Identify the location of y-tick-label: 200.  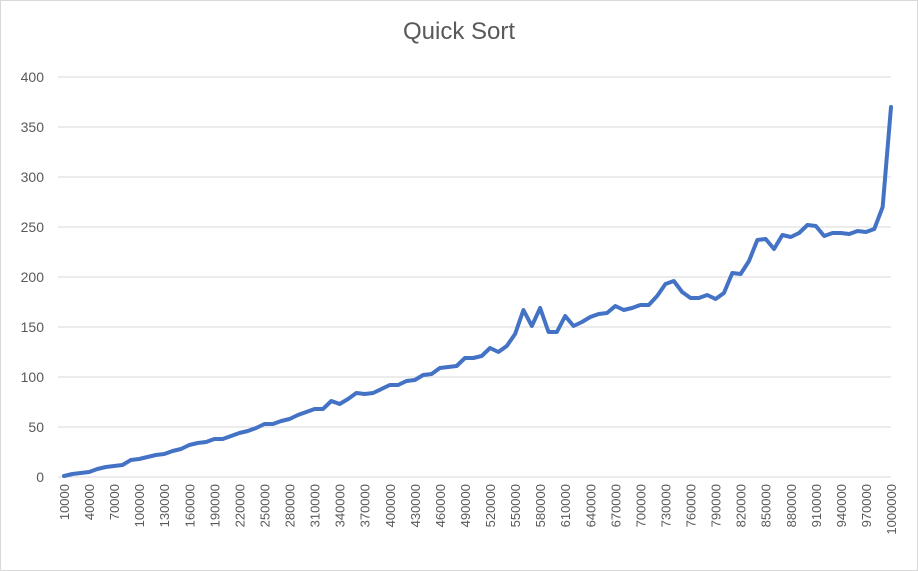
(33, 277).